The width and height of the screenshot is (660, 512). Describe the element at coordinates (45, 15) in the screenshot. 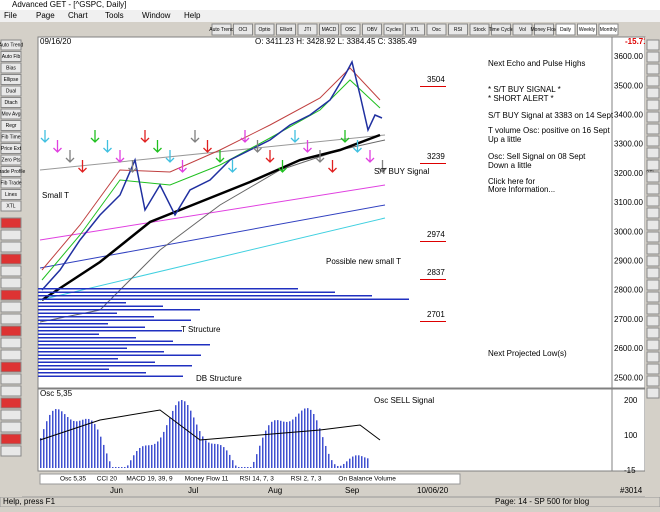

I see `menu-item: Page` at that location.